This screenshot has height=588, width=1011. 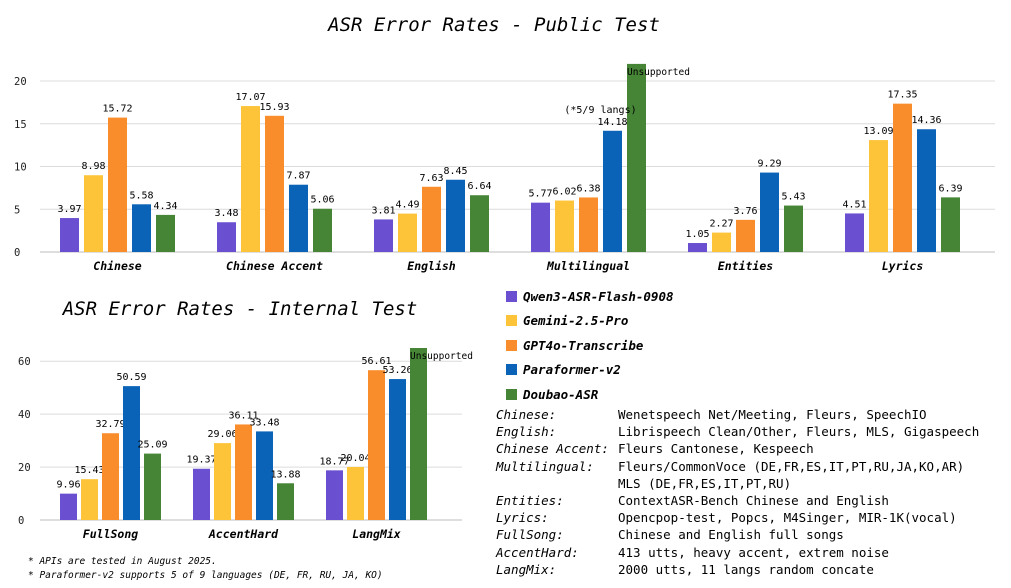 What do you see at coordinates (376, 361) in the screenshot?
I see `bar-value-label: 56.61` at bounding box center [376, 361].